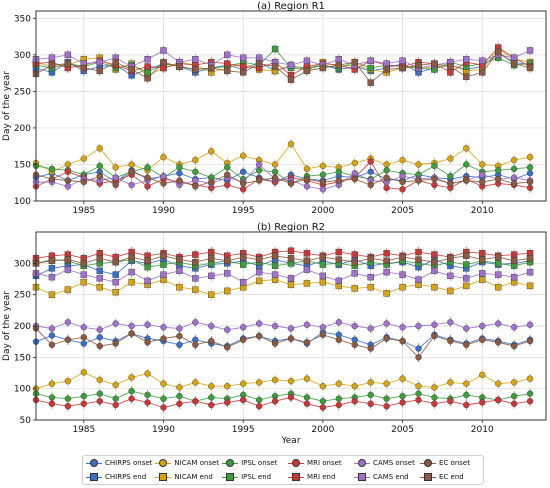  Describe the element at coordinates (22, 129) in the screenshot. I see `y-tick-label: 200` at that location.